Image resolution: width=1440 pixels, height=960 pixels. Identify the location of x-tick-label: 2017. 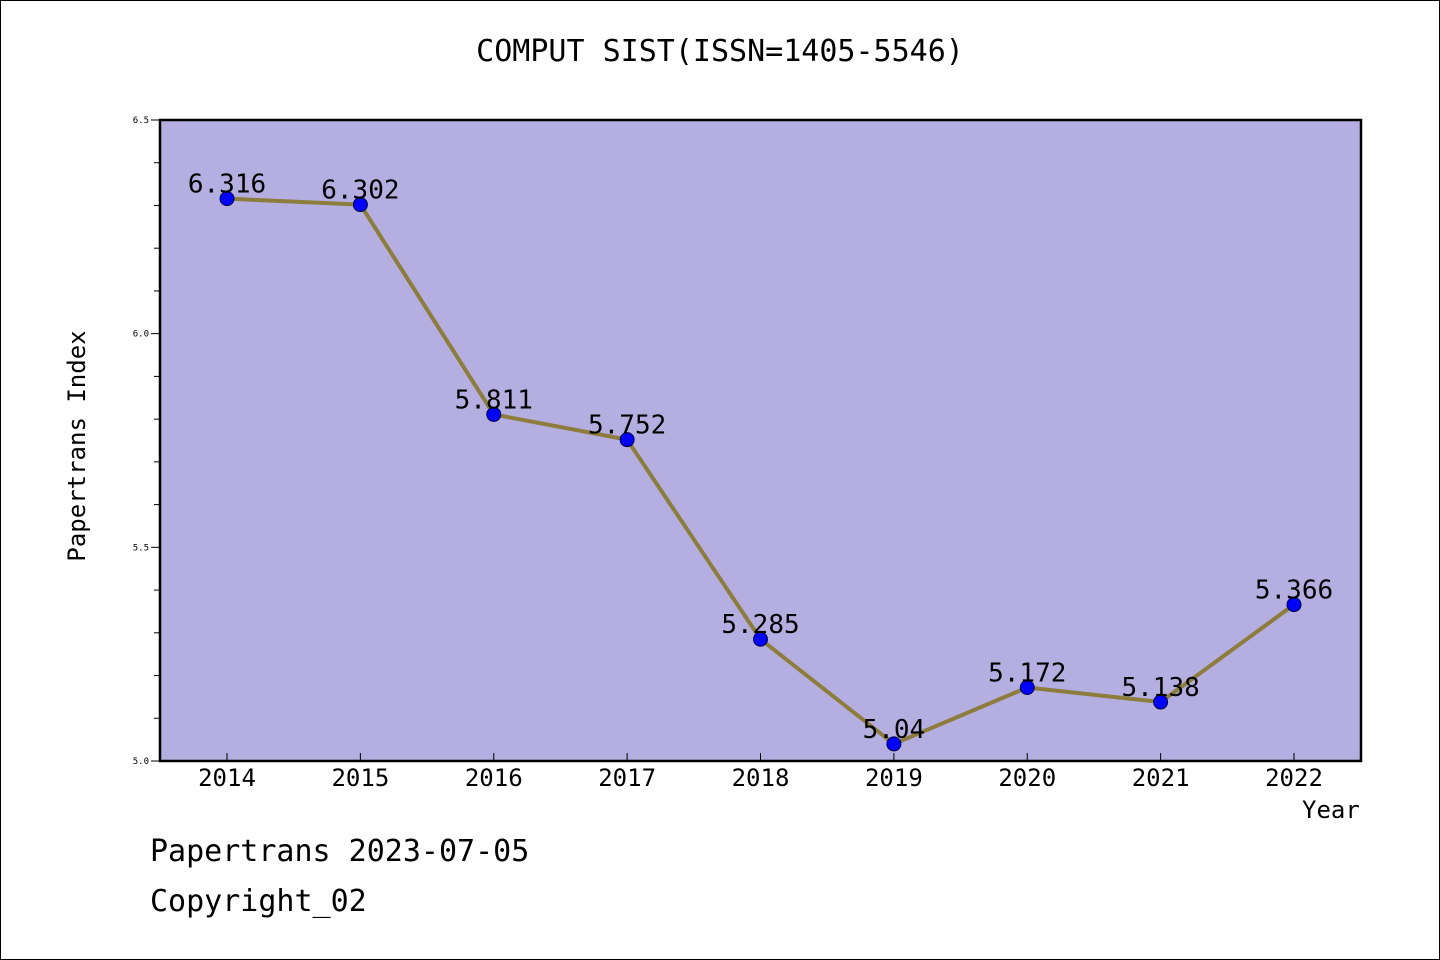
(627, 778).